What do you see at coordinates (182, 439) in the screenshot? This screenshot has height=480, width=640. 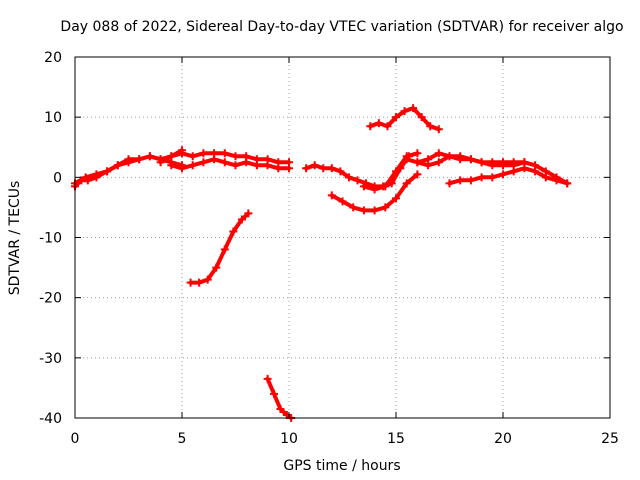 I see `x-tick-label: 5` at bounding box center [182, 439].